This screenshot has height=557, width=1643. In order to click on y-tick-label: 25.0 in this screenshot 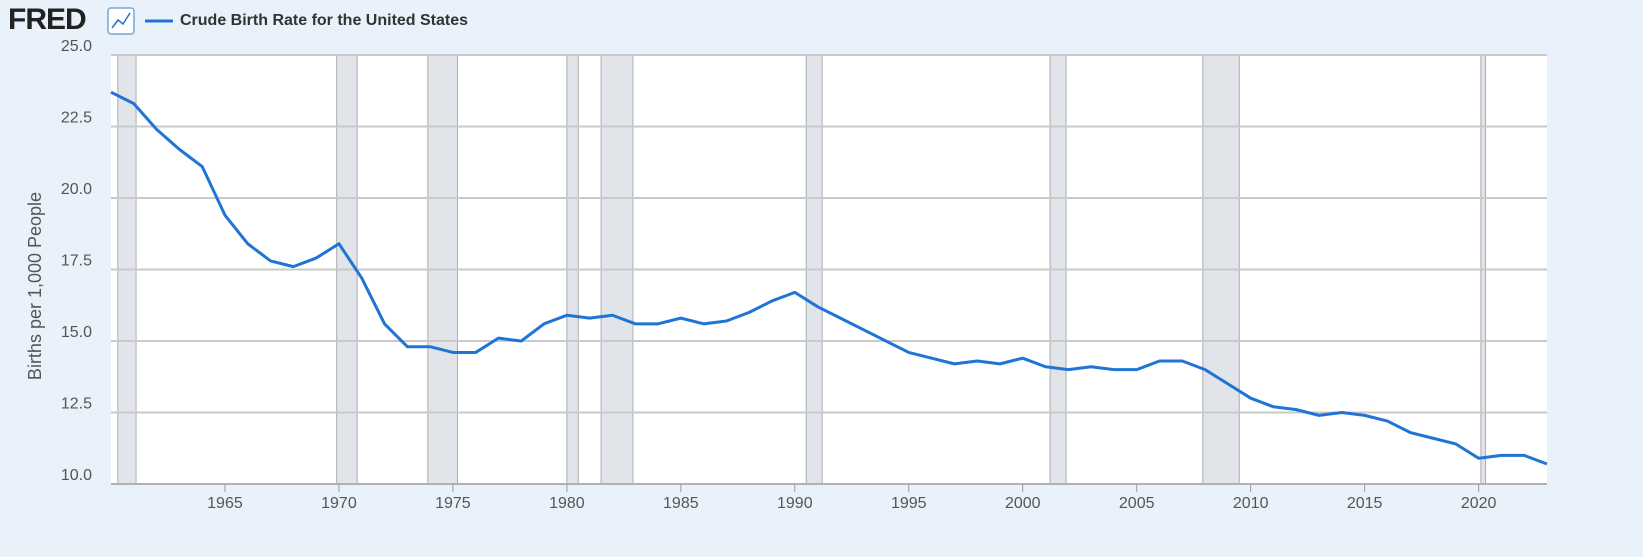, I will do `click(76, 46)`.